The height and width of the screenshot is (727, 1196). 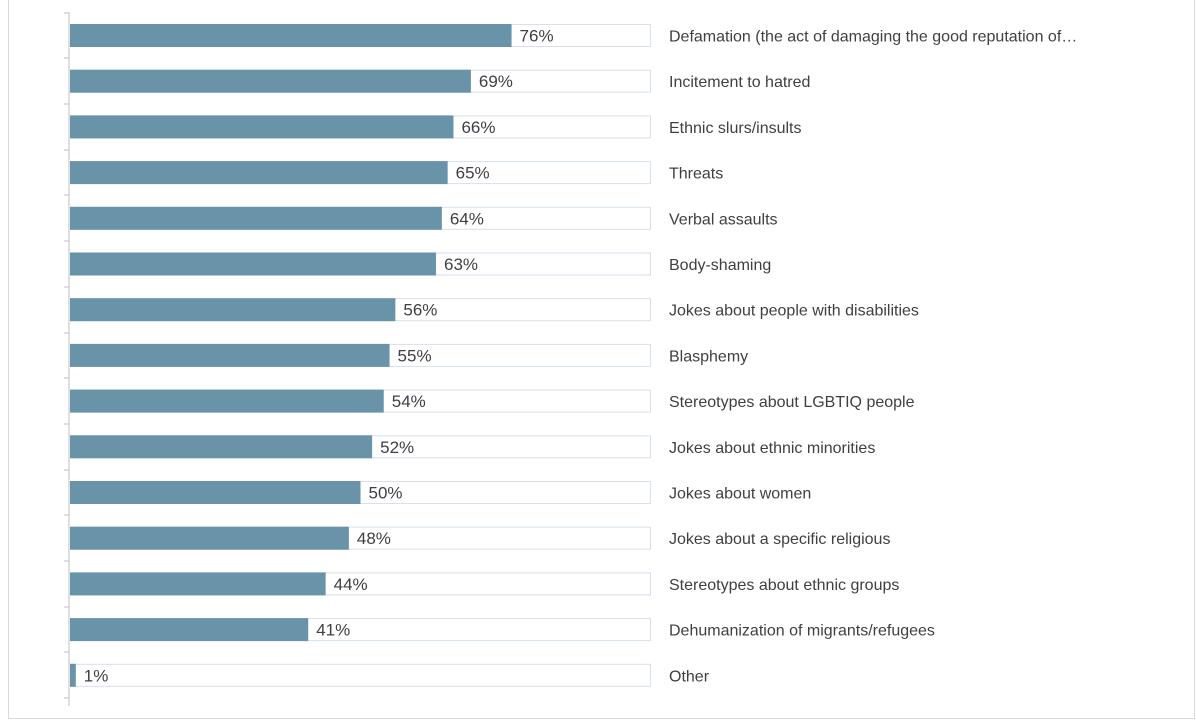 I want to click on category-label: Verbal assaults, so click(x=723, y=219).